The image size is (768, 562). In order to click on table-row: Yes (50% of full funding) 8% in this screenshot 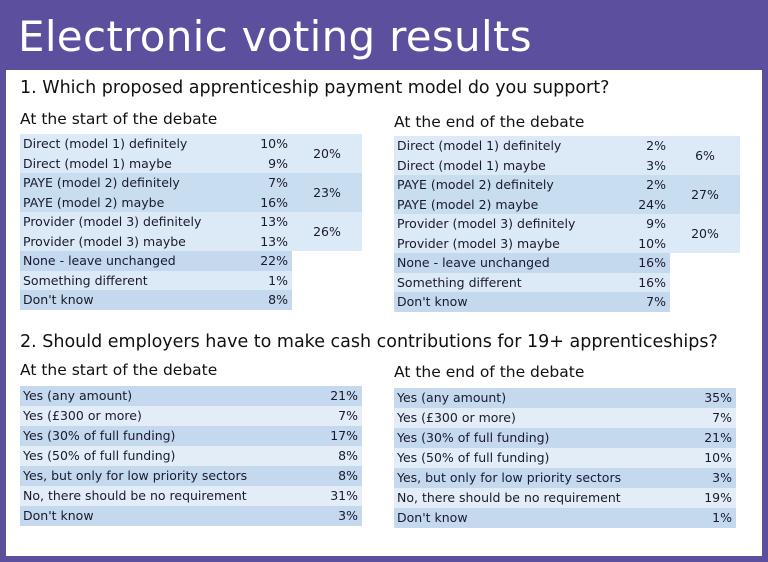, I will do `click(191, 456)`.